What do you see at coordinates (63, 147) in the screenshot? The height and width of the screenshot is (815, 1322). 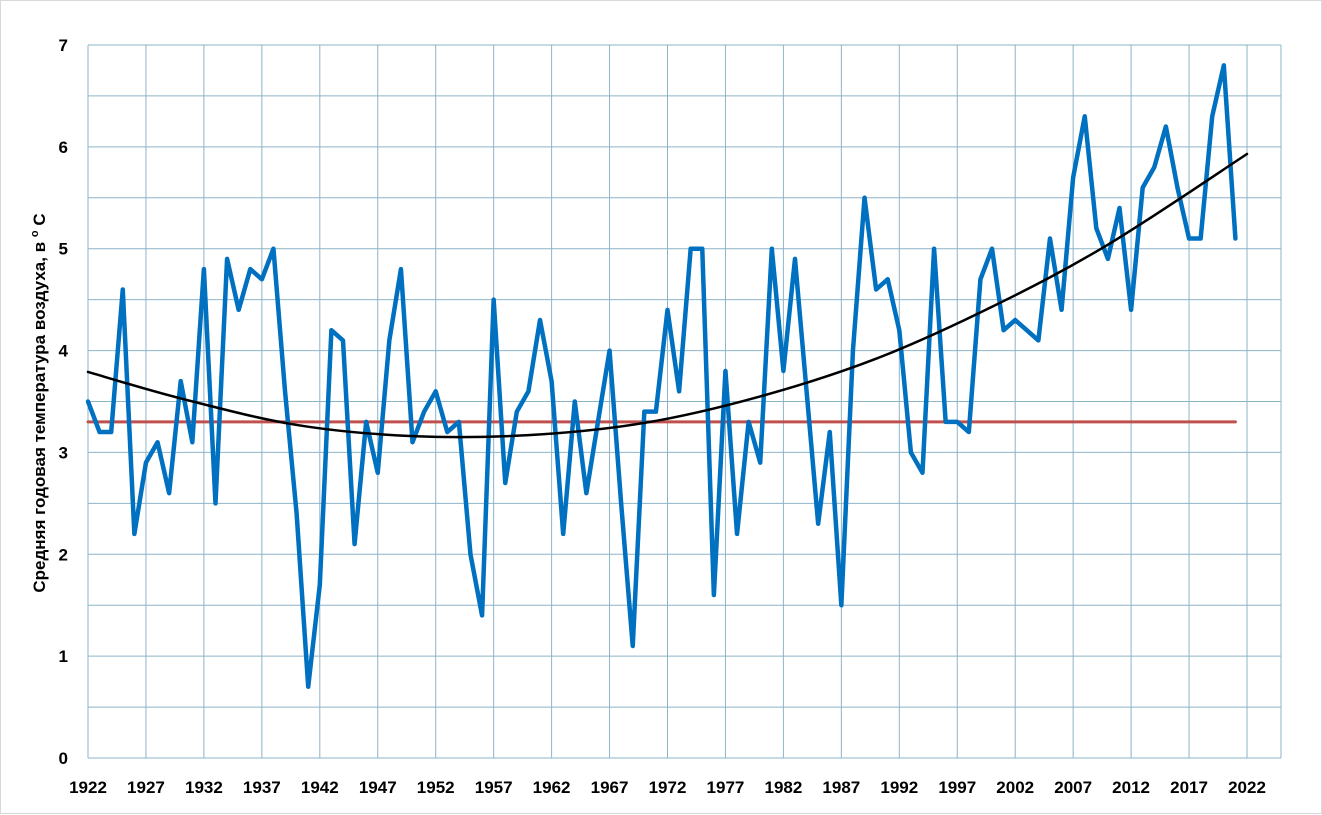 I see `y-tick-label: 6` at bounding box center [63, 147].